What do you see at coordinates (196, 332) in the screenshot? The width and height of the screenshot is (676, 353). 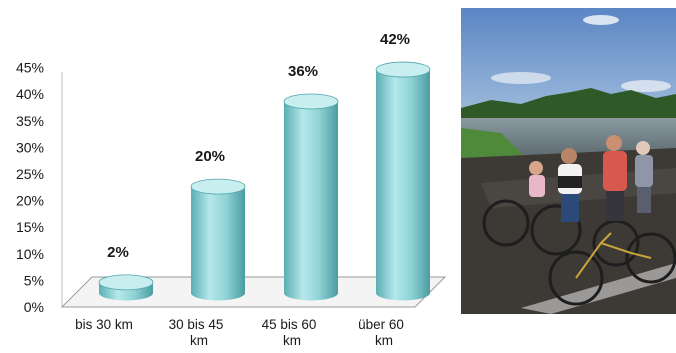 I see `x-tick-label: 30 bis 45 km` at bounding box center [196, 332].